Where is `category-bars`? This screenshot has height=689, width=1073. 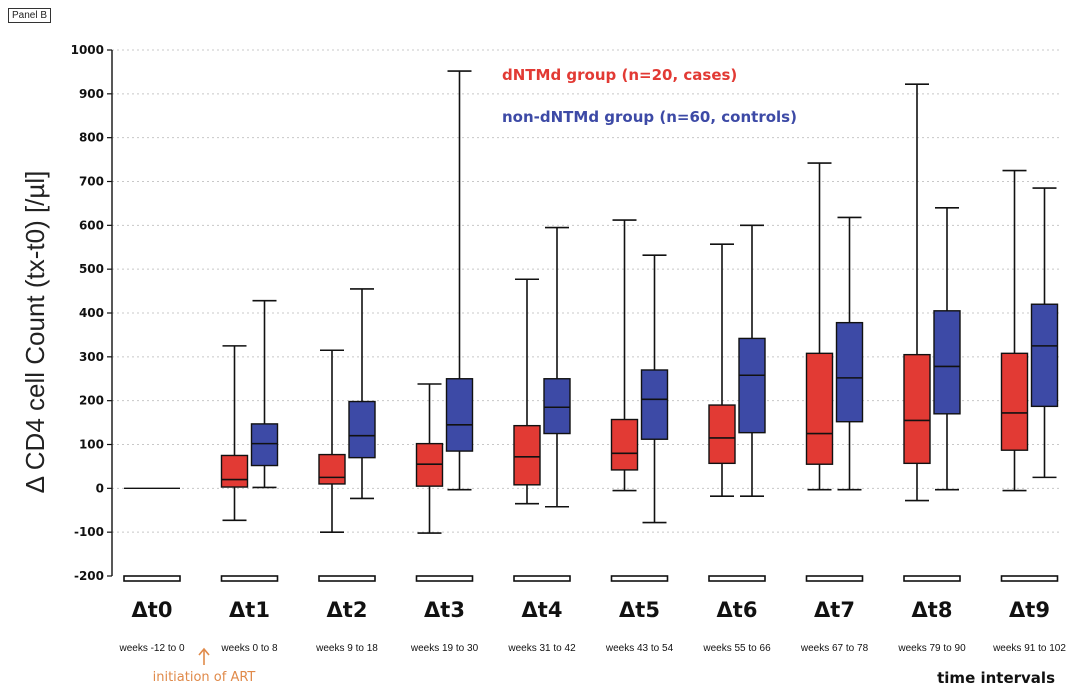
category-bars is located at coordinates (591, 578).